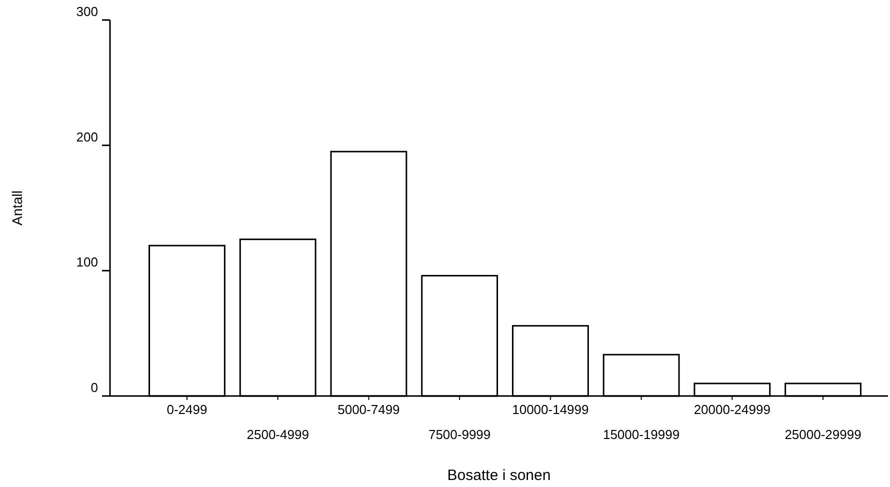  What do you see at coordinates (94, 387) in the screenshot?
I see `y-tick-label: 0` at bounding box center [94, 387].